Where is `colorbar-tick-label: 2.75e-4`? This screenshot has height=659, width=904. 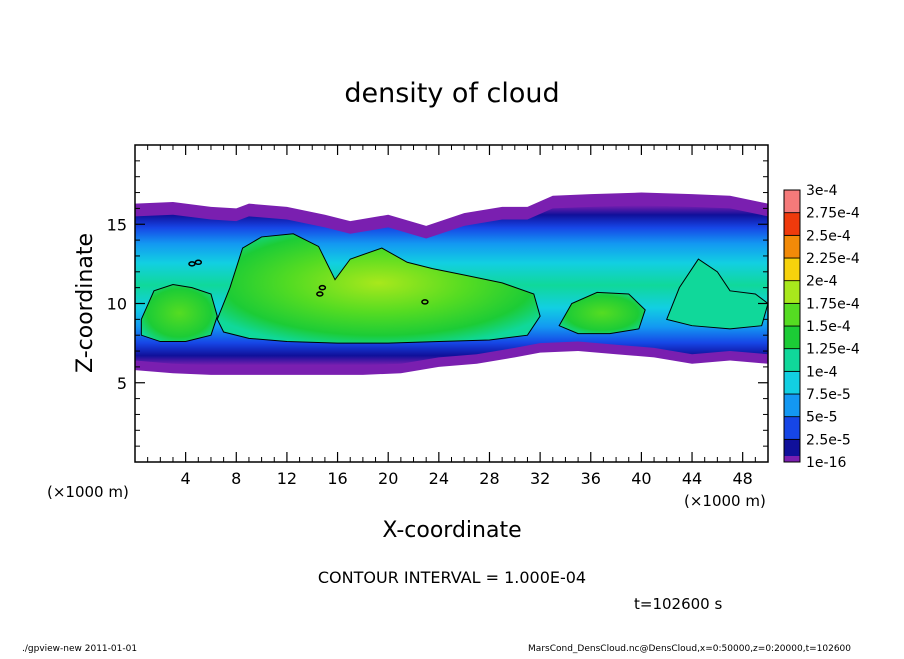 colorbar-tick-label: 2.75e-4 is located at coordinates (833, 214).